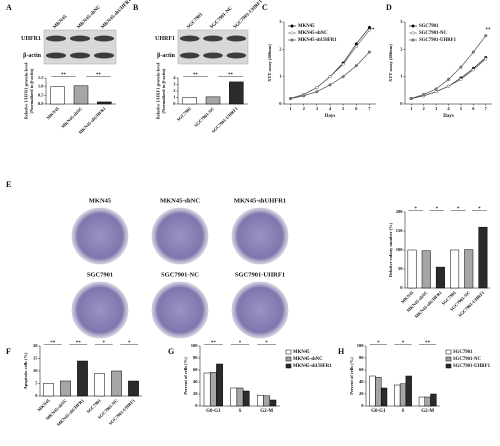  I want to click on x-tick-label: SGC7901, so click(93, 405).